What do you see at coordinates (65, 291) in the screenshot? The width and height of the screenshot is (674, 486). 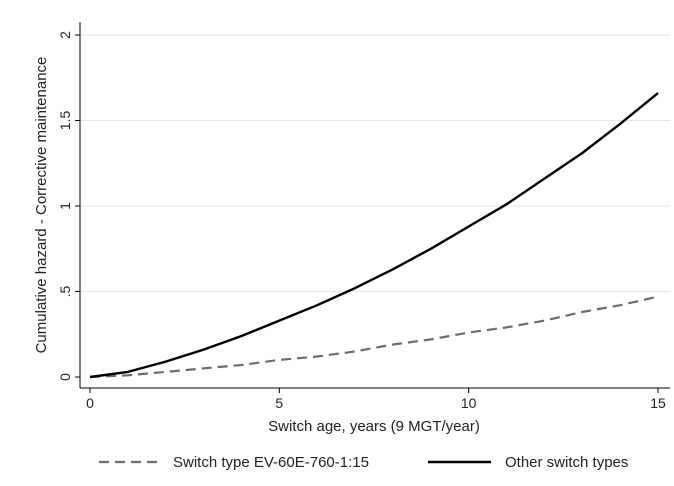 I see `y-tick-label-1: .5` at bounding box center [65, 291].